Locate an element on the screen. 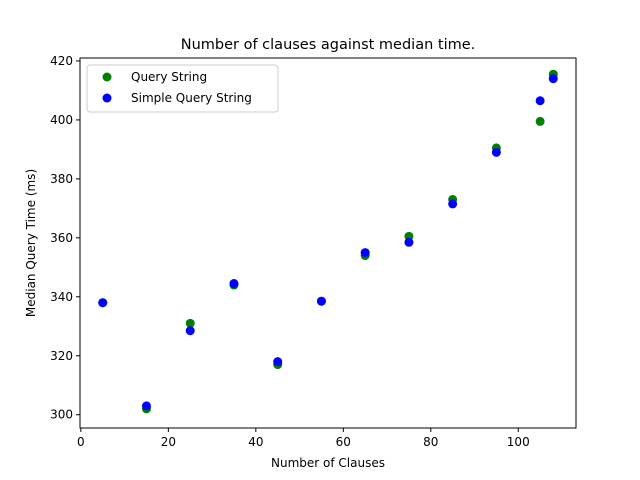  legend-box is located at coordinates (182, 88).